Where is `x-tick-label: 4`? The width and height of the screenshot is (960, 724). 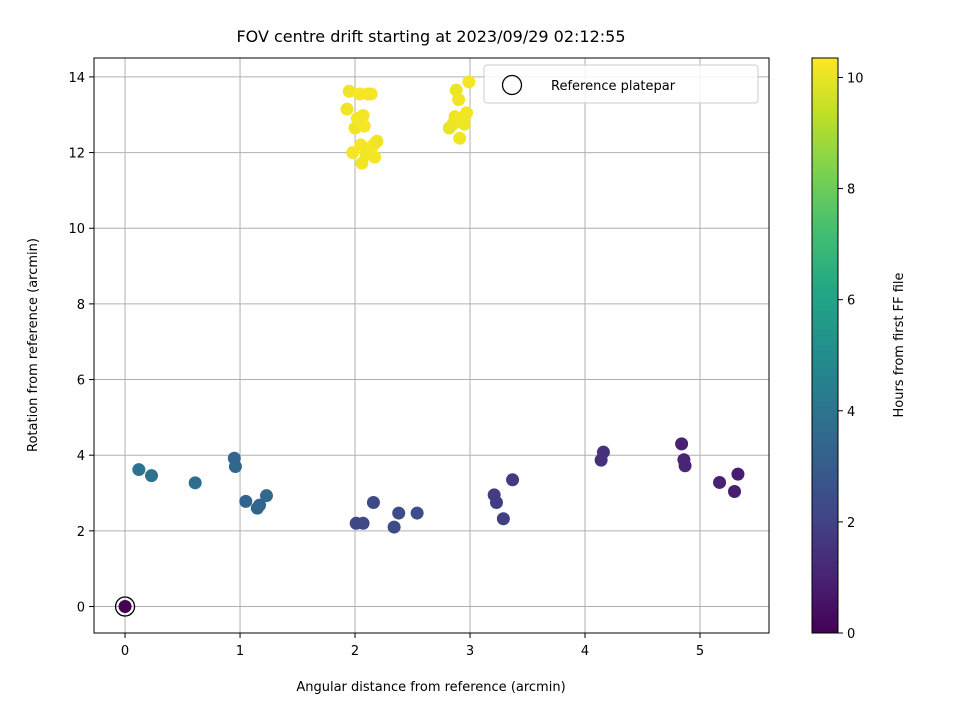 x-tick-label: 4 is located at coordinates (585, 651).